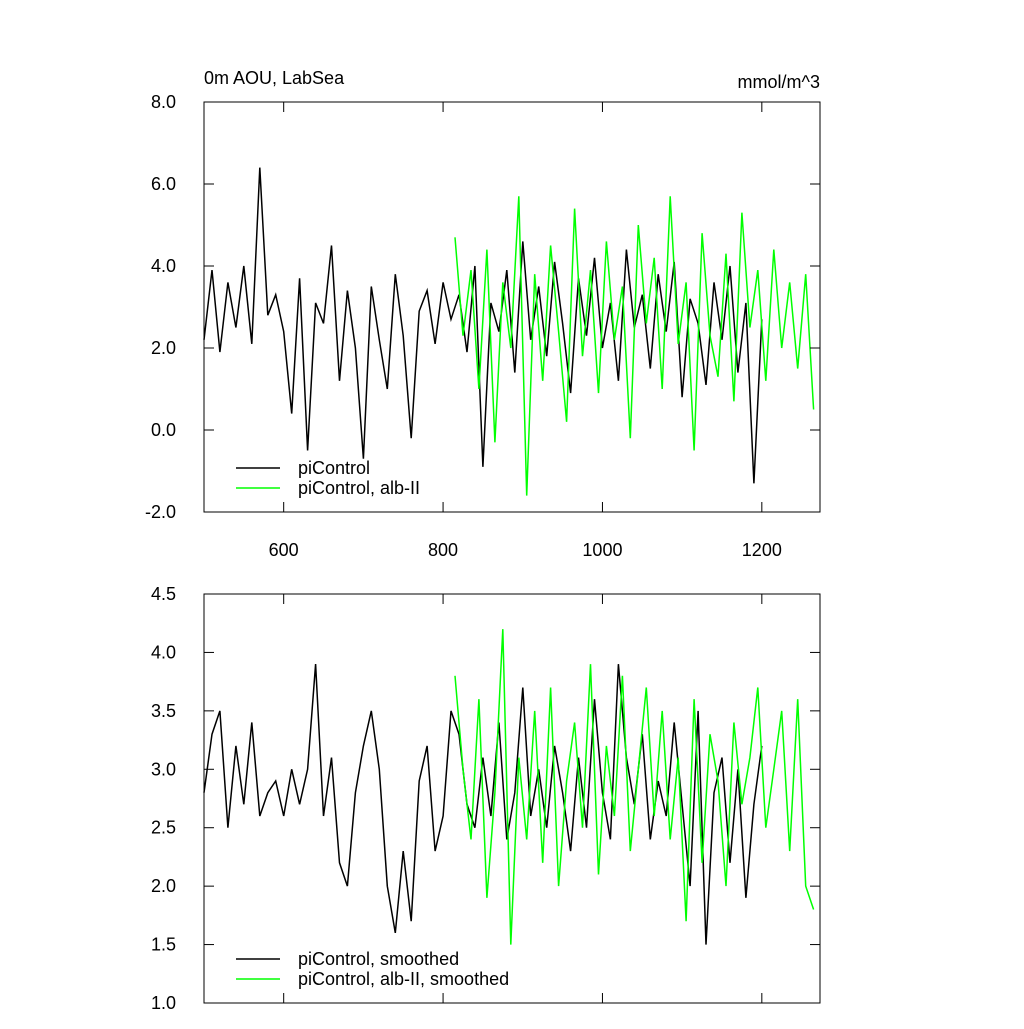 This screenshot has height=1029, width=1024. I want to click on y-tick-label: 0.0, so click(163, 430).